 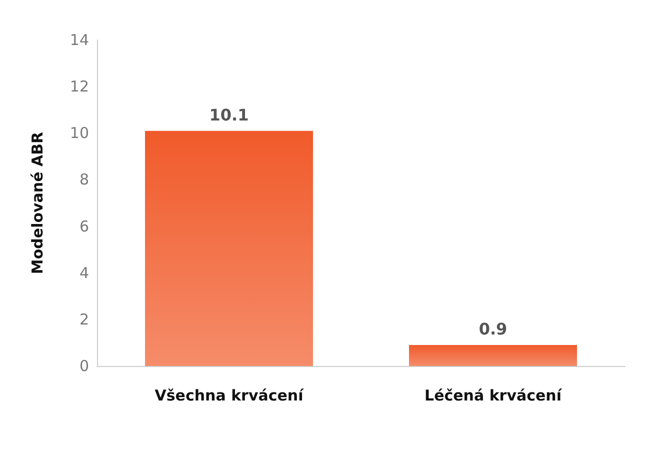 I want to click on y-tick-label: 2, so click(x=84, y=319).